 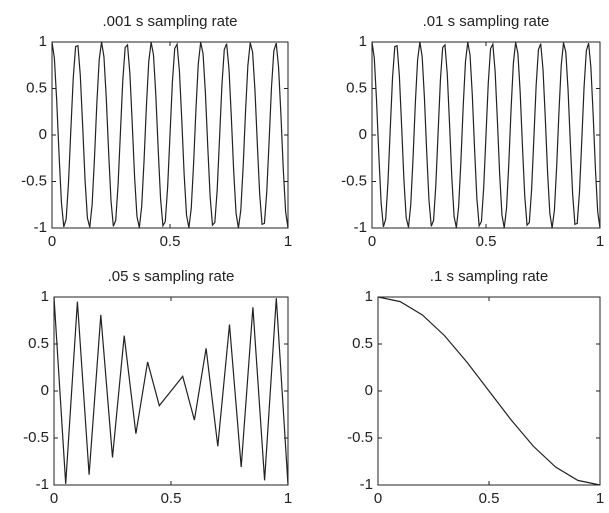 I want to click on chart-title: .001 s sampling rate, so click(x=169, y=21).